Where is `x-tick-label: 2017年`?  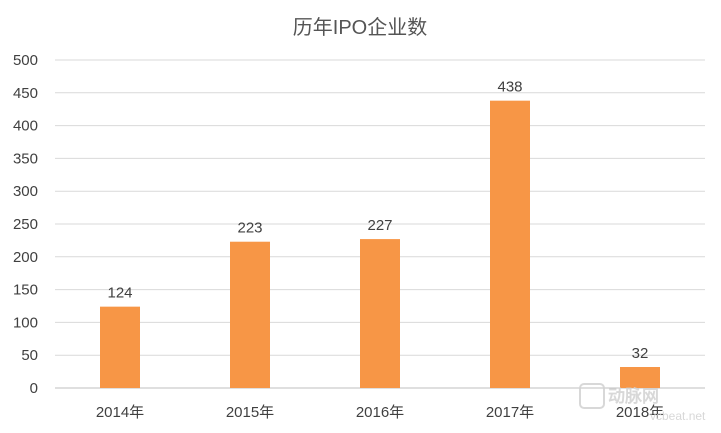
x-tick-label: 2017年 is located at coordinates (510, 412).